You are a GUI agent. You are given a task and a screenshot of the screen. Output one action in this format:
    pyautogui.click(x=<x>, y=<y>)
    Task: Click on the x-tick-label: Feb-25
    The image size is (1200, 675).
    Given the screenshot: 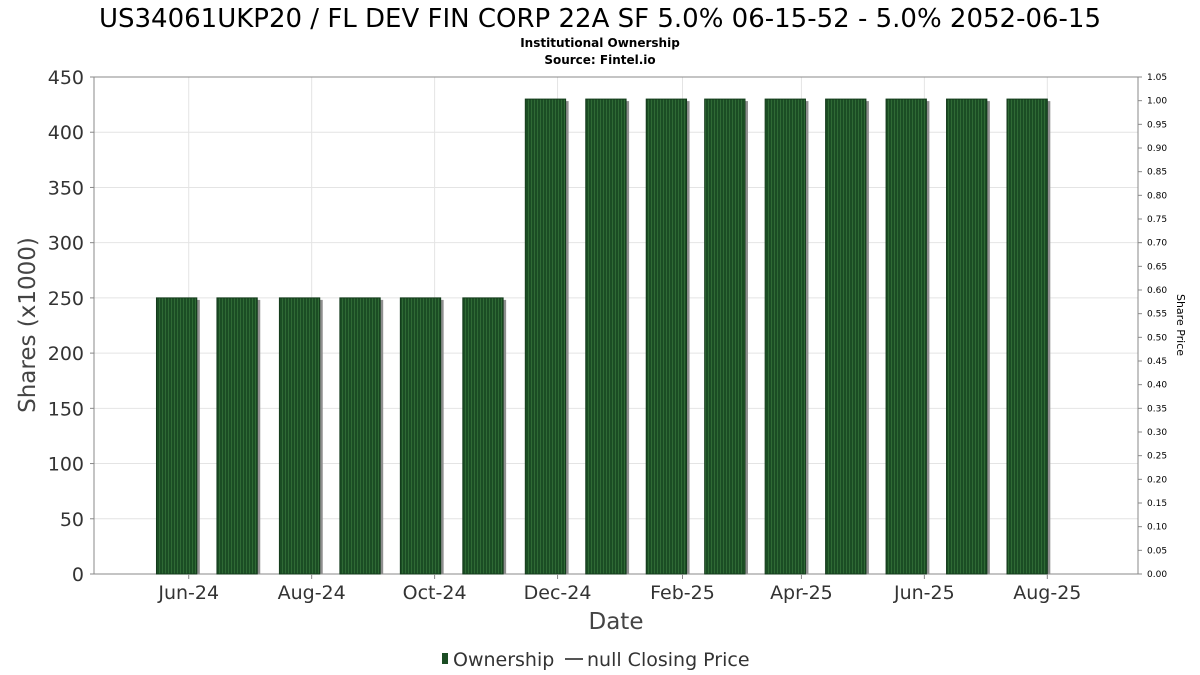 What is the action you would take?
    pyautogui.click(x=682, y=593)
    